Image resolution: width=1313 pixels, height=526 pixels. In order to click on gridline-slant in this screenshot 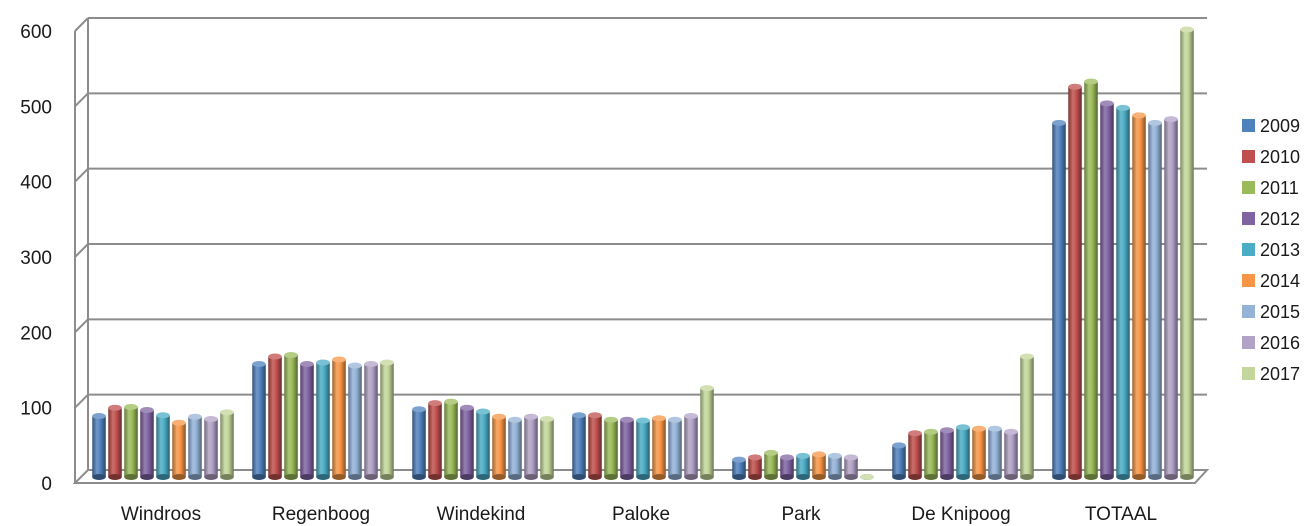, I will do `click(81, 100)`.